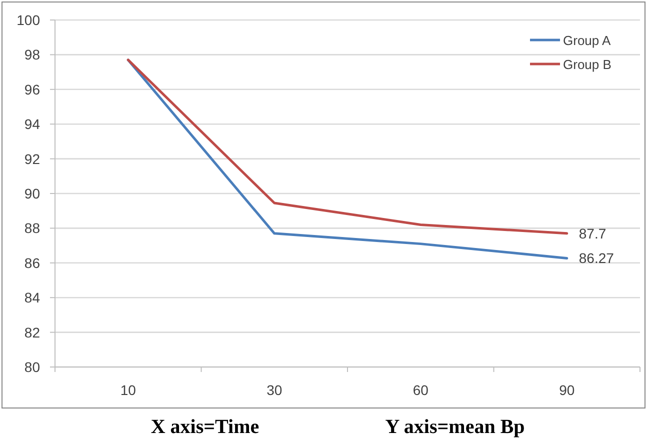 The image size is (647, 441). What do you see at coordinates (128, 390) in the screenshot?
I see `x-tick-label: 10` at bounding box center [128, 390].